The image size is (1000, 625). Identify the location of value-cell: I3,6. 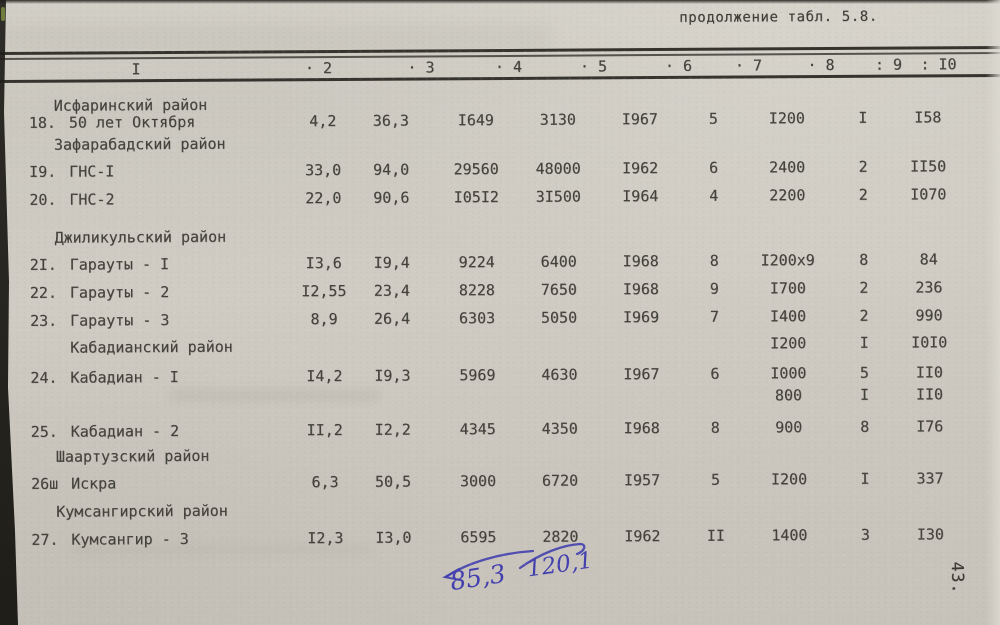
(323, 263).